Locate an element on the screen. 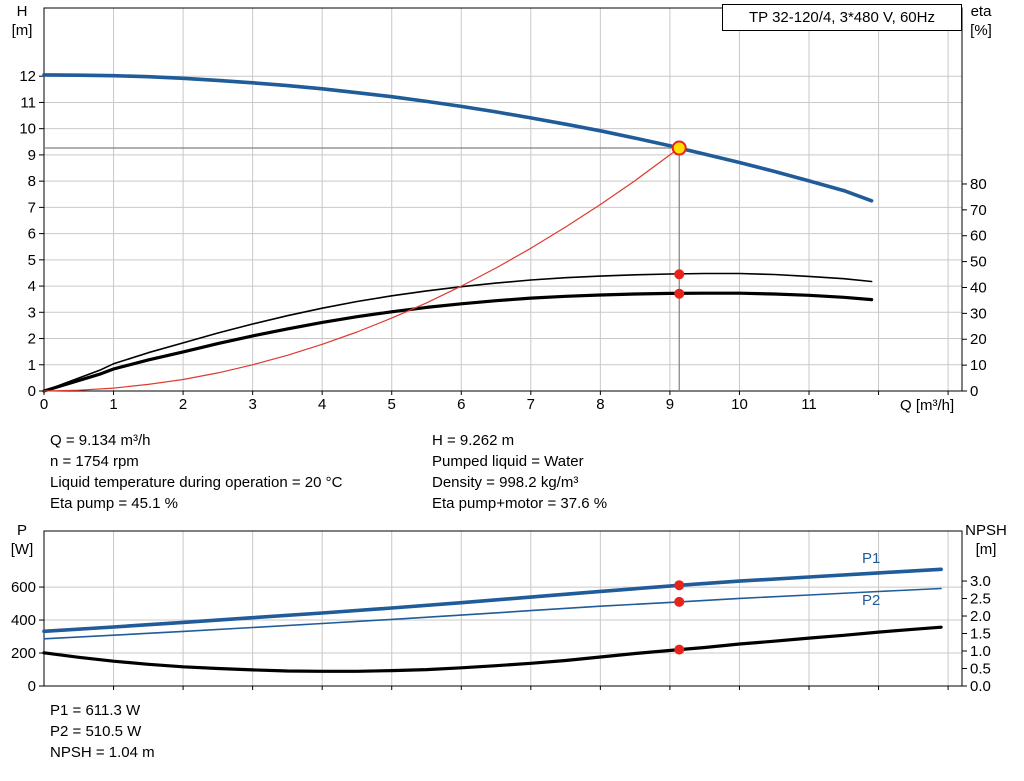 This screenshot has width=1024, height=781. x-tick-label: 6 is located at coordinates (461, 404).